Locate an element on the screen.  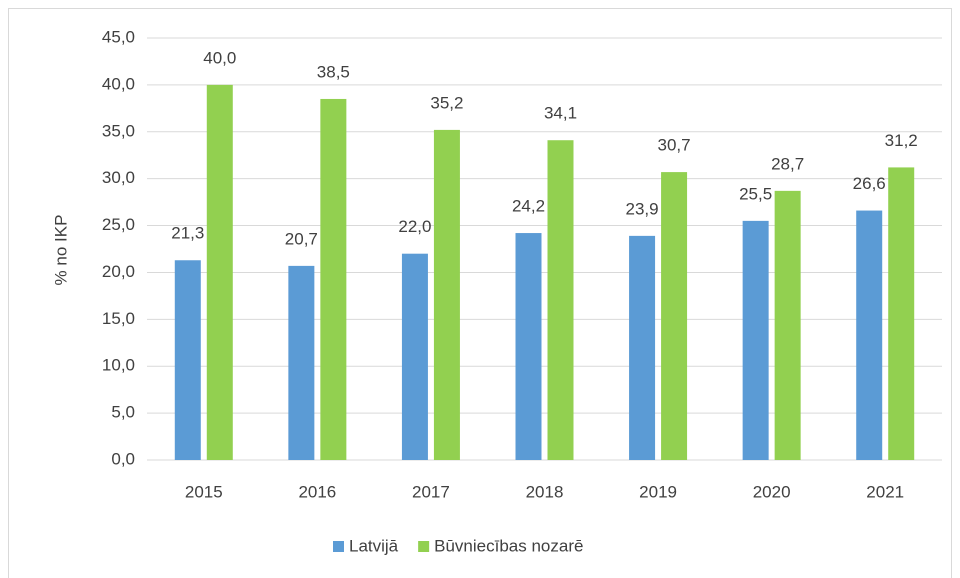
x-tick-label: 2018 is located at coordinates (545, 491).